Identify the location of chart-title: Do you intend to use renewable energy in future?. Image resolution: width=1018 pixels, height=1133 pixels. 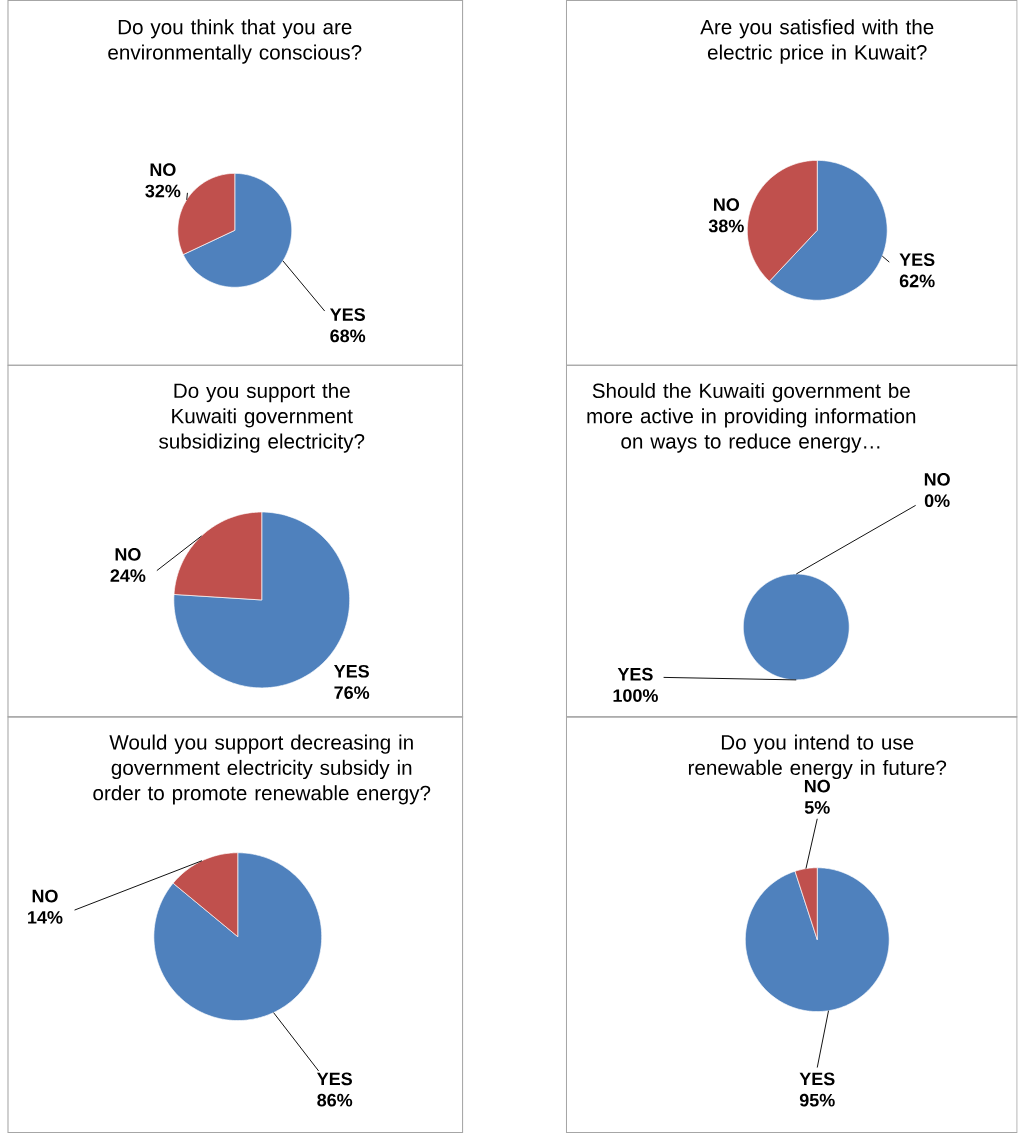
(818, 757).